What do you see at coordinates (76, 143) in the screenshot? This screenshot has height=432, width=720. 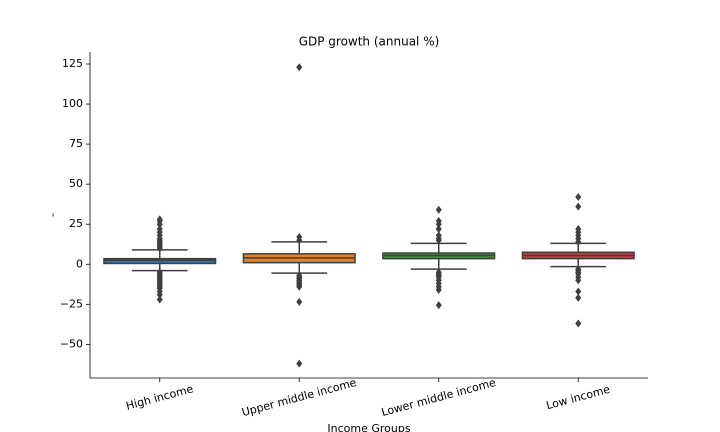 I see `y-tick-label: 75` at bounding box center [76, 143].